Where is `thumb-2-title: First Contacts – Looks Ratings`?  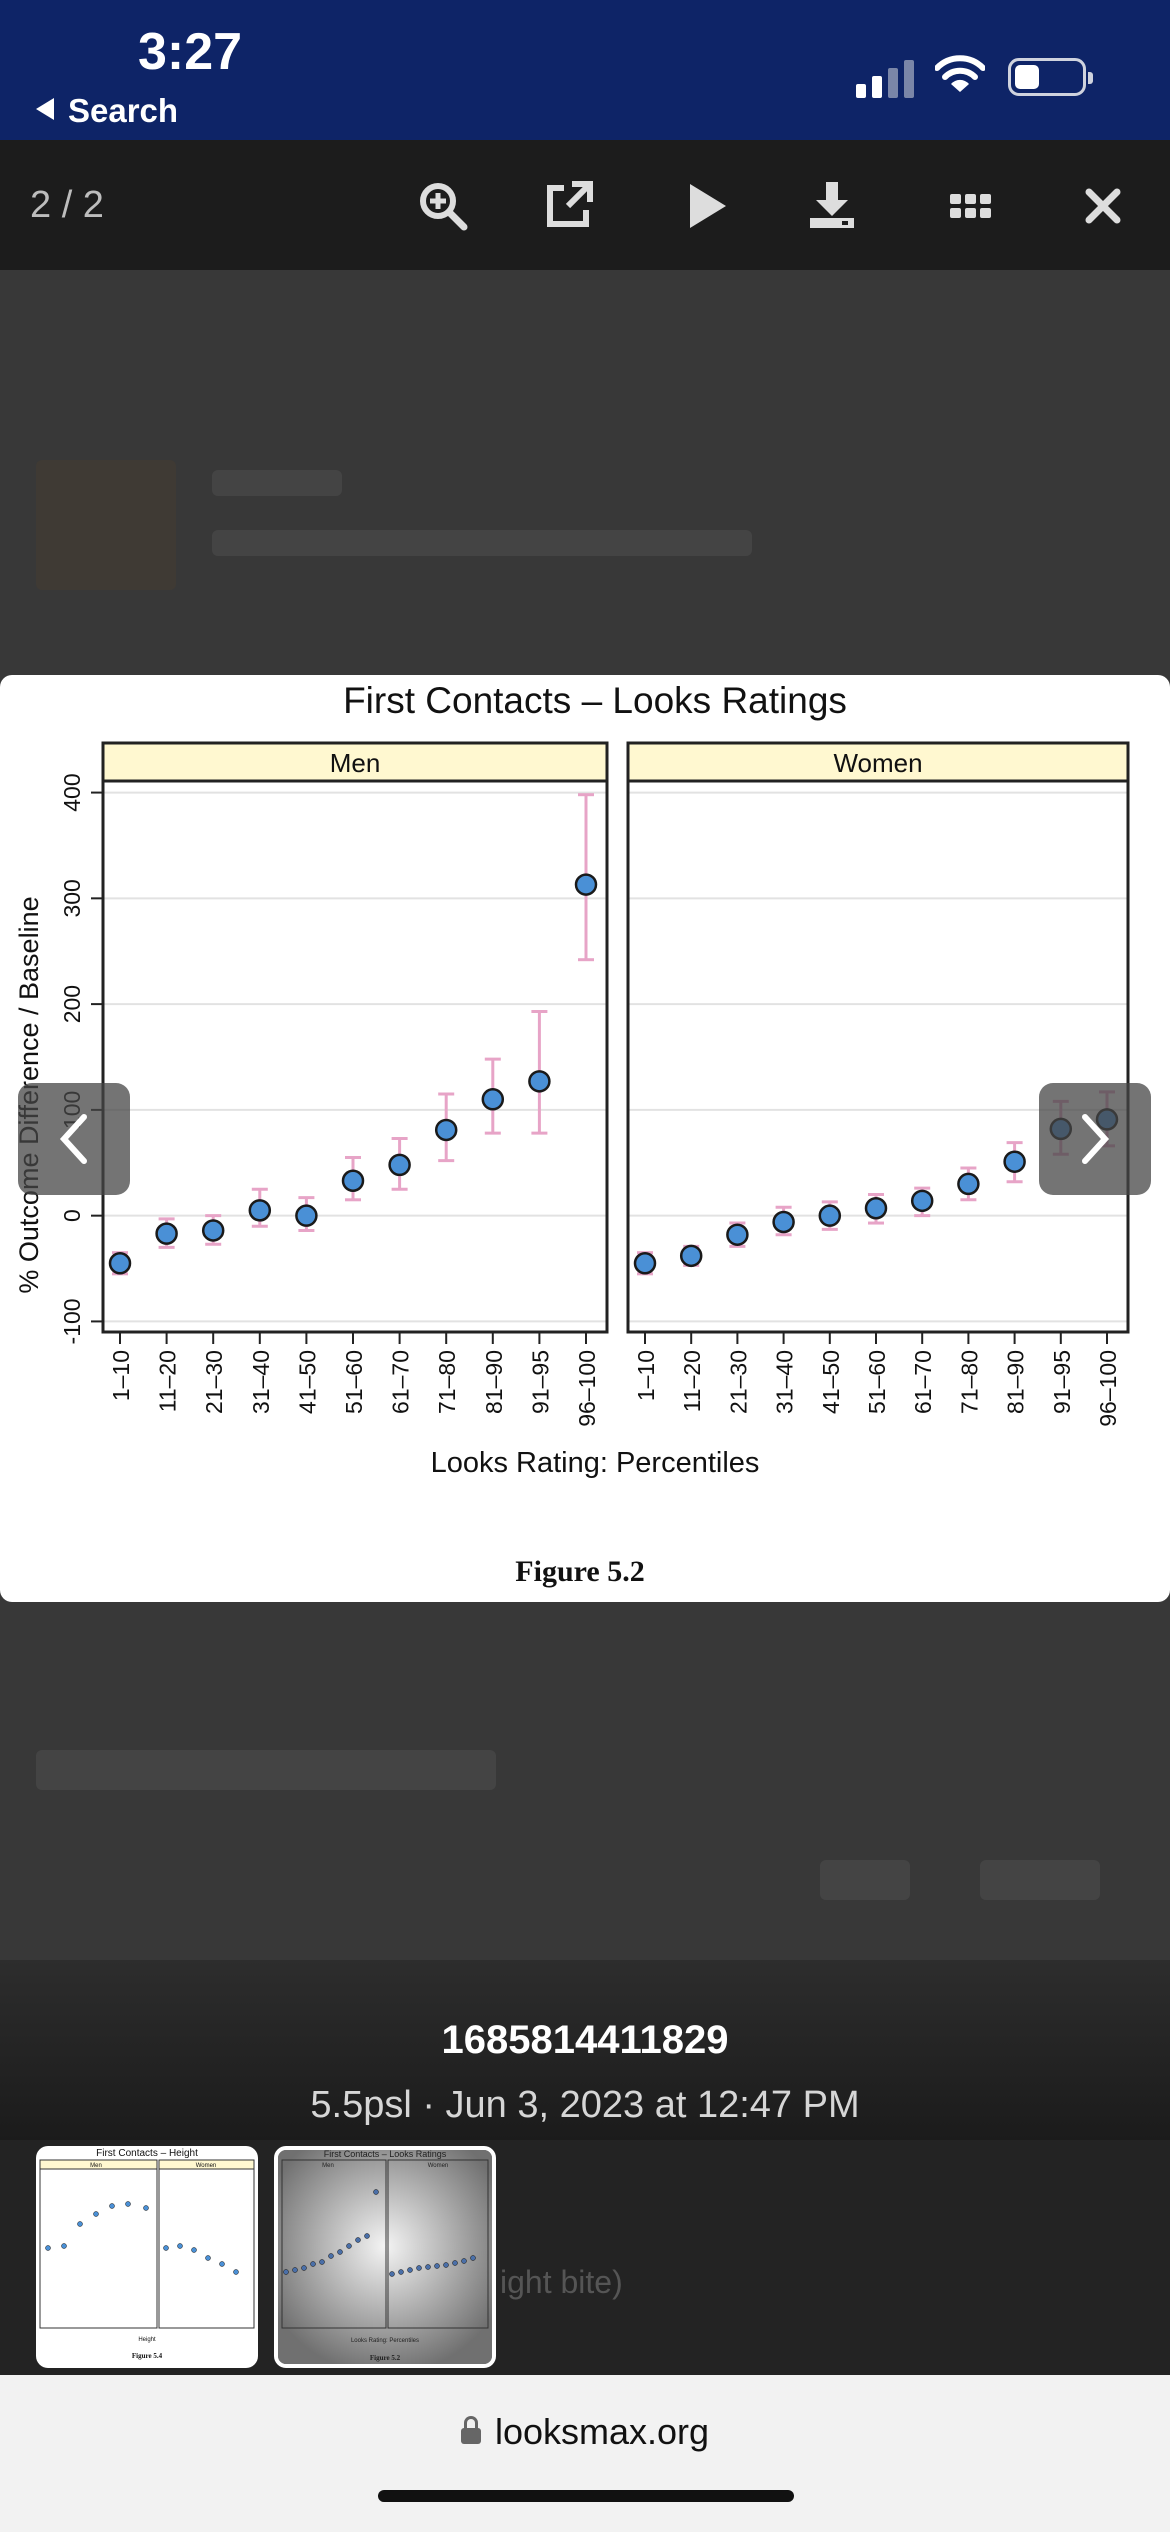 thumb-2-title: First Contacts – Looks Ratings is located at coordinates (385, 2154).